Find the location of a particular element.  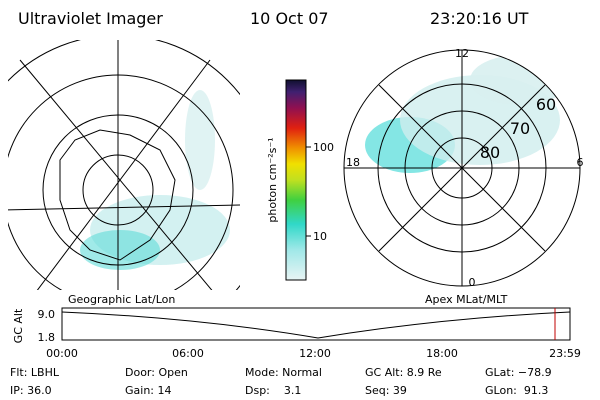

alt-tick: 9.0 is located at coordinates (47, 314).